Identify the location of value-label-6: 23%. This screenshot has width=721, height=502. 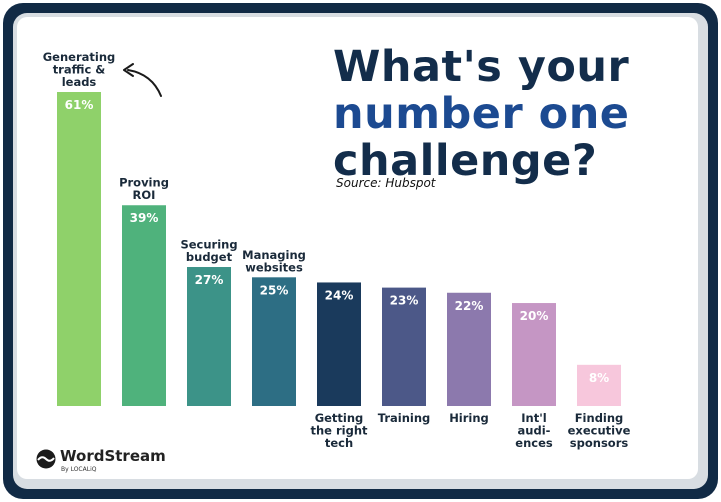
(404, 301).